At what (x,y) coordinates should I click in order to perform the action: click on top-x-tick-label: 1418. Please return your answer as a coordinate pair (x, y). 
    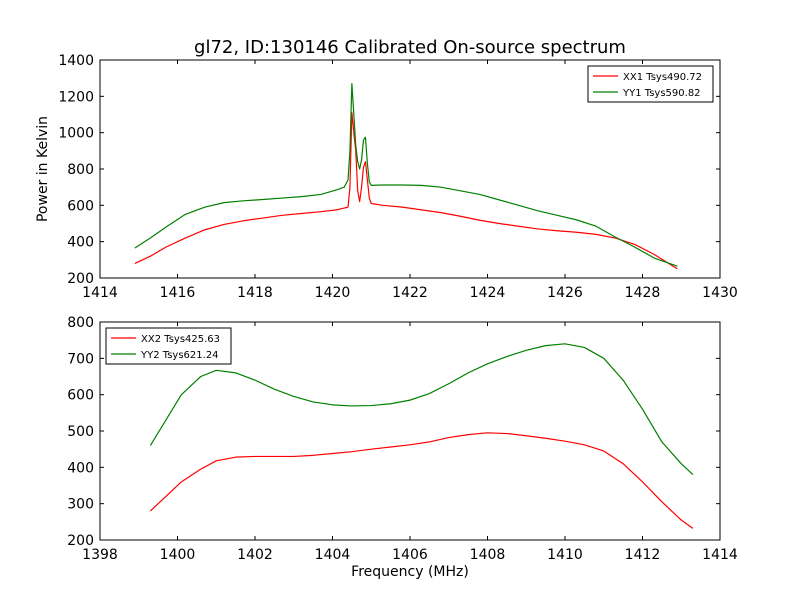
    Looking at the image, I should click on (255, 293).